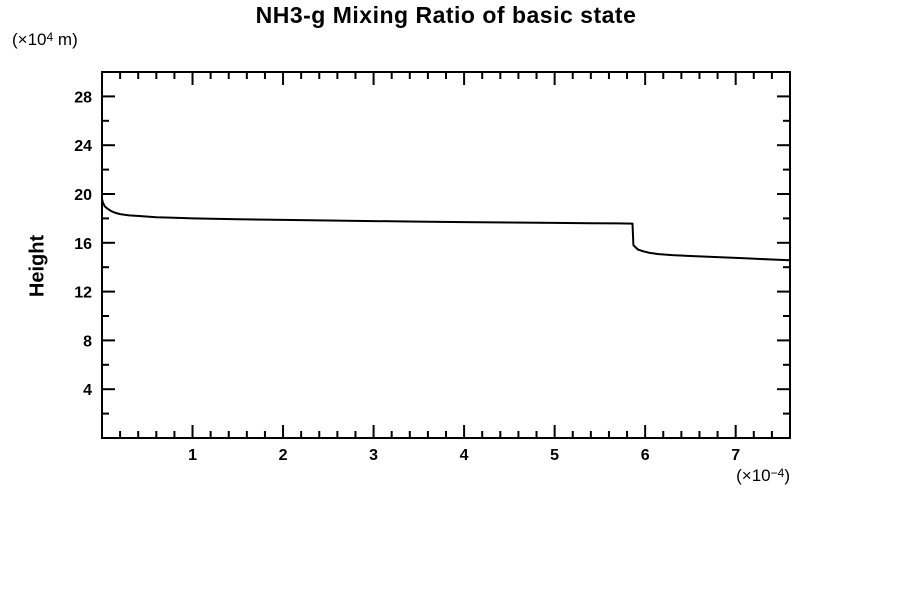 The width and height of the screenshot is (900, 600). Describe the element at coordinates (83, 293) in the screenshot. I see `y-tick-label: 12` at that location.